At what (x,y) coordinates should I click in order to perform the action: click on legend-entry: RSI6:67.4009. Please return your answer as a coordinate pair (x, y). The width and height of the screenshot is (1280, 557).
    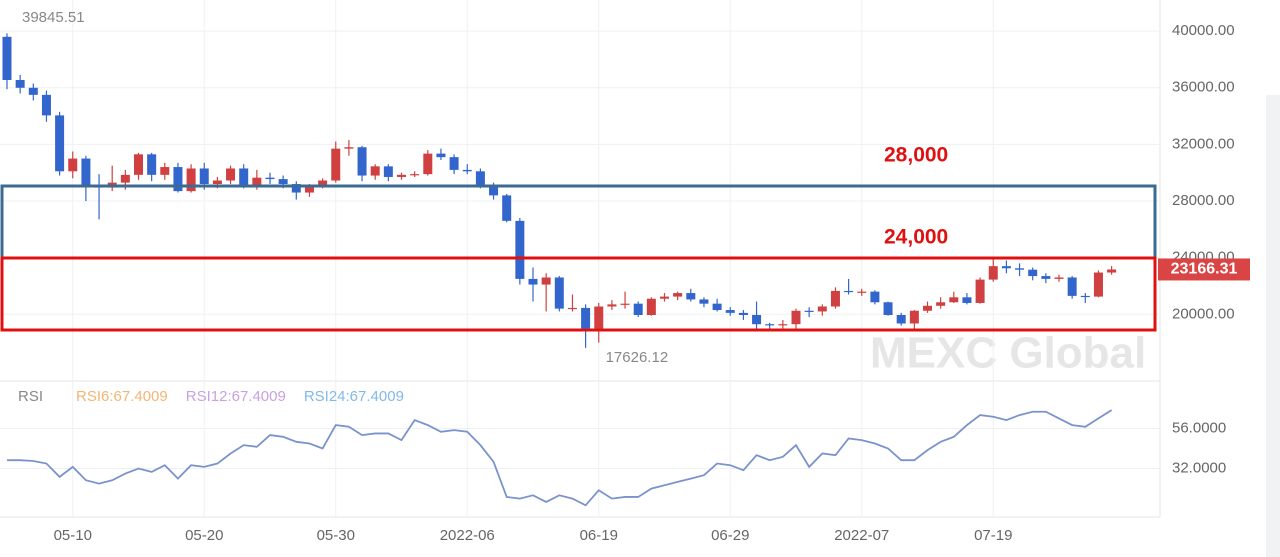
    Looking at the image, I should click on (122, 396).